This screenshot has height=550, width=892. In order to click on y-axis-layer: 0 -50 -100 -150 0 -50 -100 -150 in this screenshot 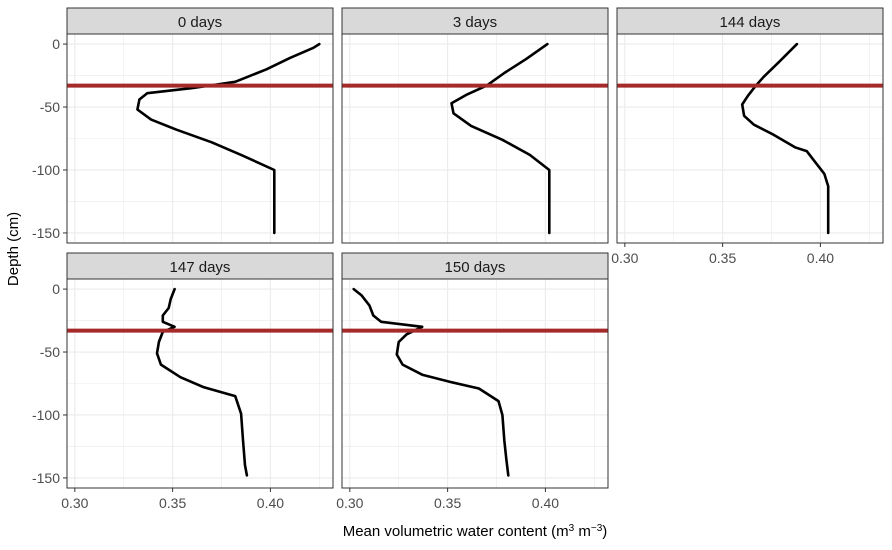, I will do `click(49, 261)`.